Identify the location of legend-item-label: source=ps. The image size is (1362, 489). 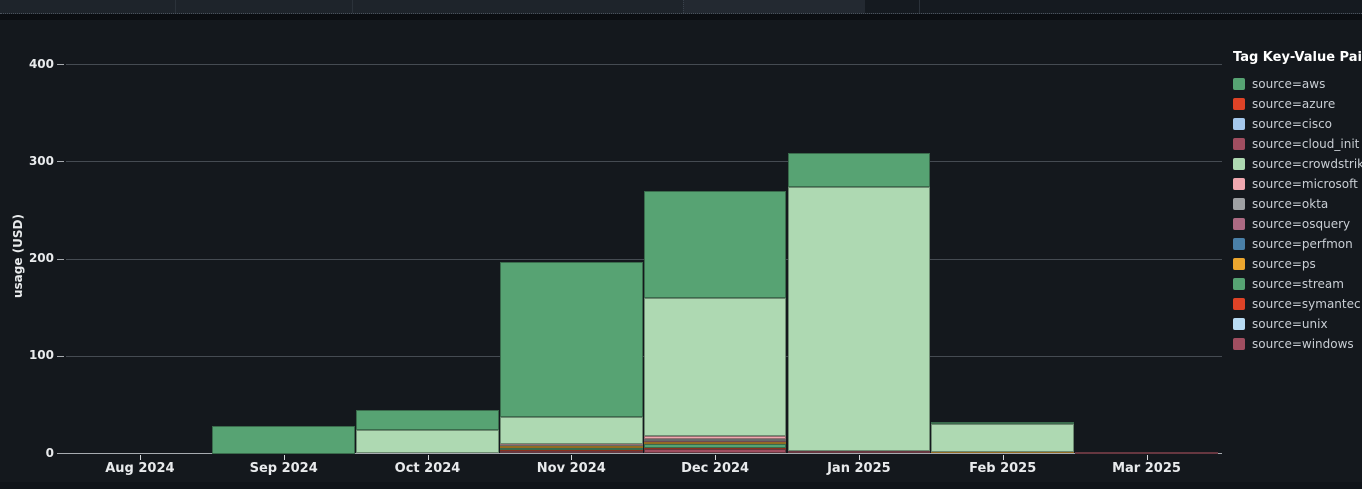
(1284, 264).